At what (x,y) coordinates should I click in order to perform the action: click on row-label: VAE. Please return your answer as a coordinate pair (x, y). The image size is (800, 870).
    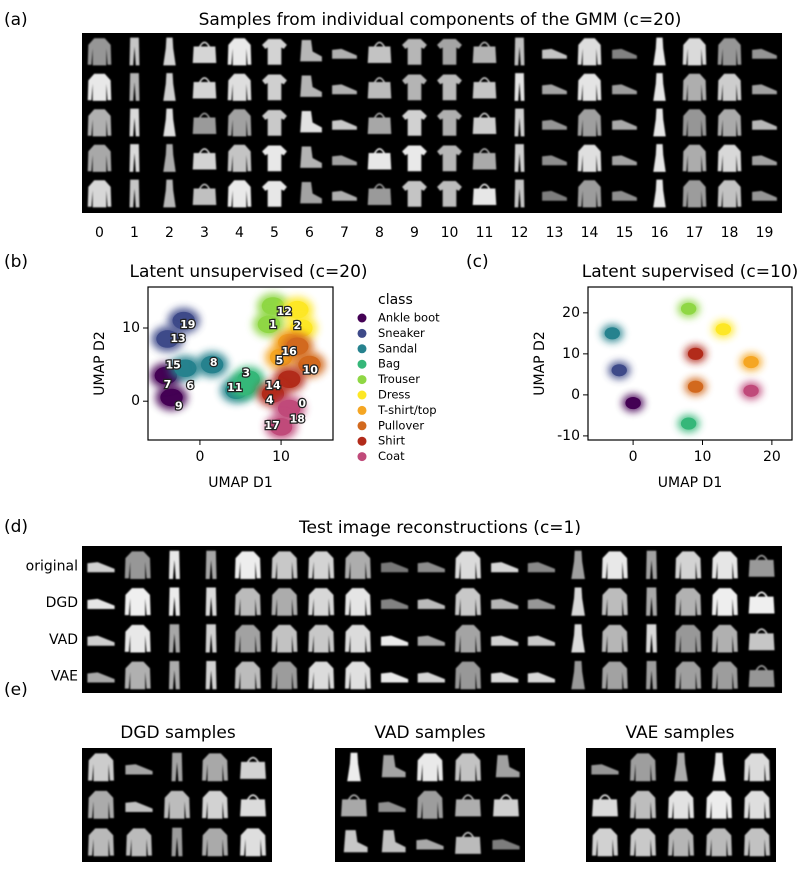
    Looking at the image, I should click on (64, 677).